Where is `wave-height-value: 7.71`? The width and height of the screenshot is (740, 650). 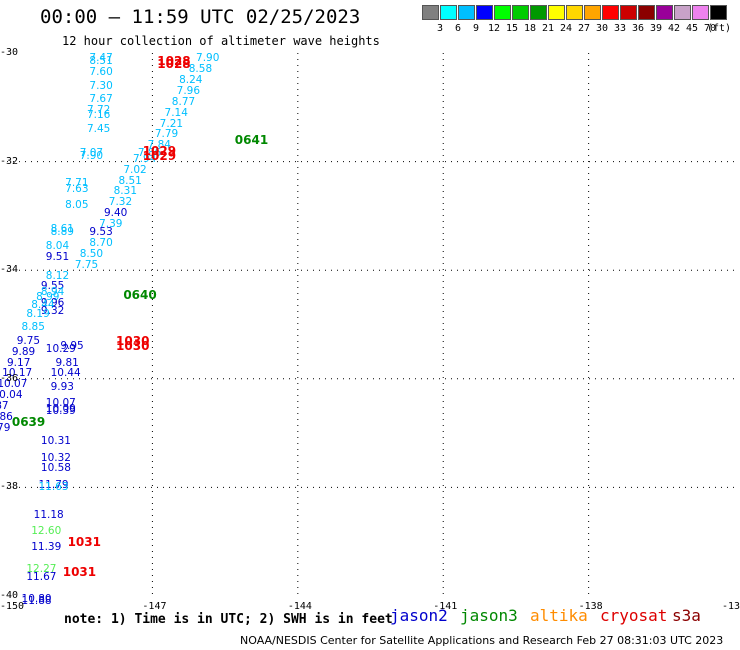 wave-height-value: 7.71 is located at coordinates (77, 183).